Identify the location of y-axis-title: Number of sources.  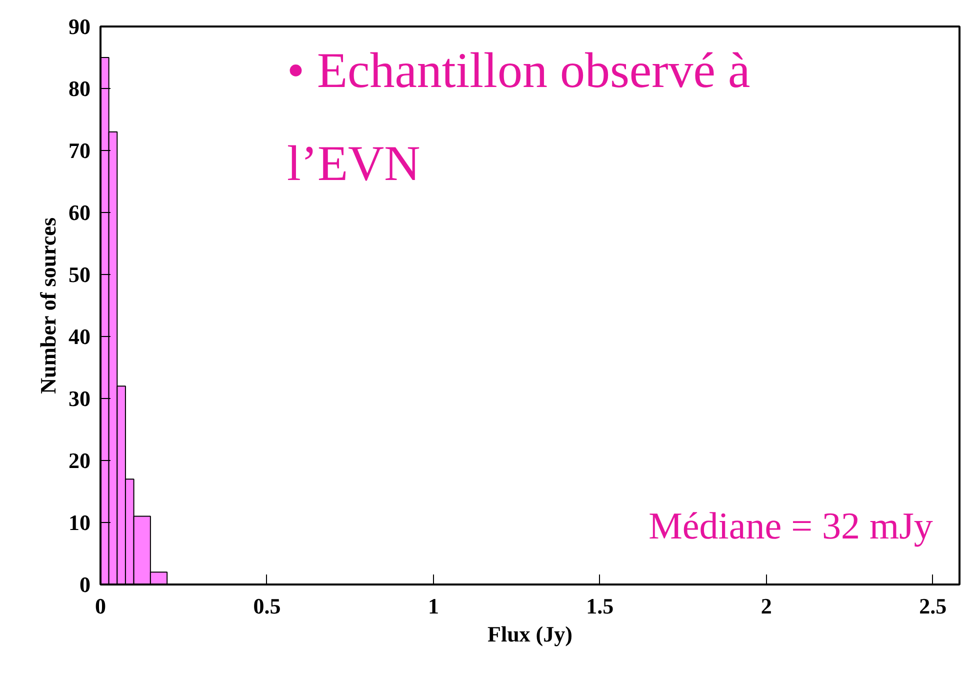
(48, 305).